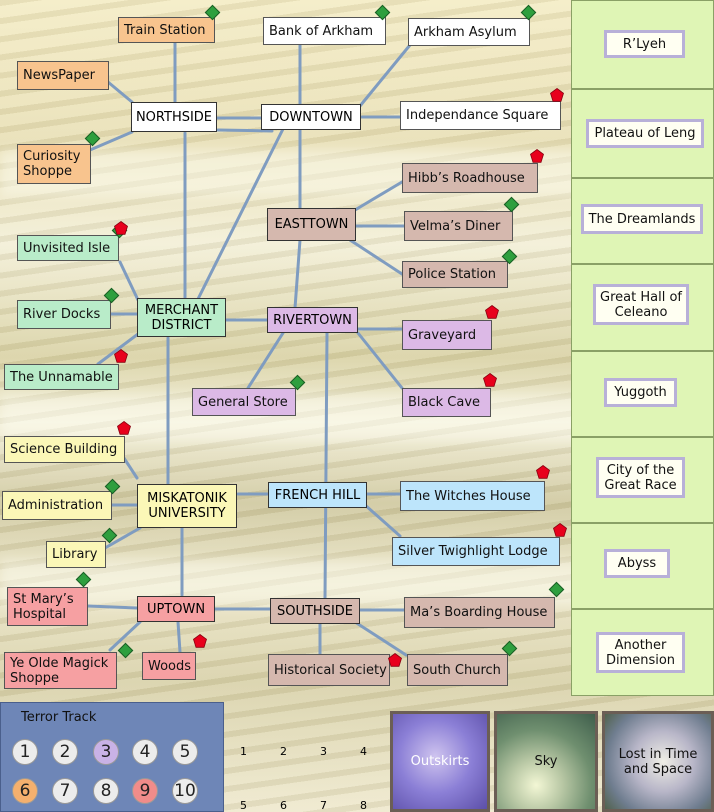  Describe the element at coordinates (243, 805) in the screenshot. I see `slot-number: 5` at that location.